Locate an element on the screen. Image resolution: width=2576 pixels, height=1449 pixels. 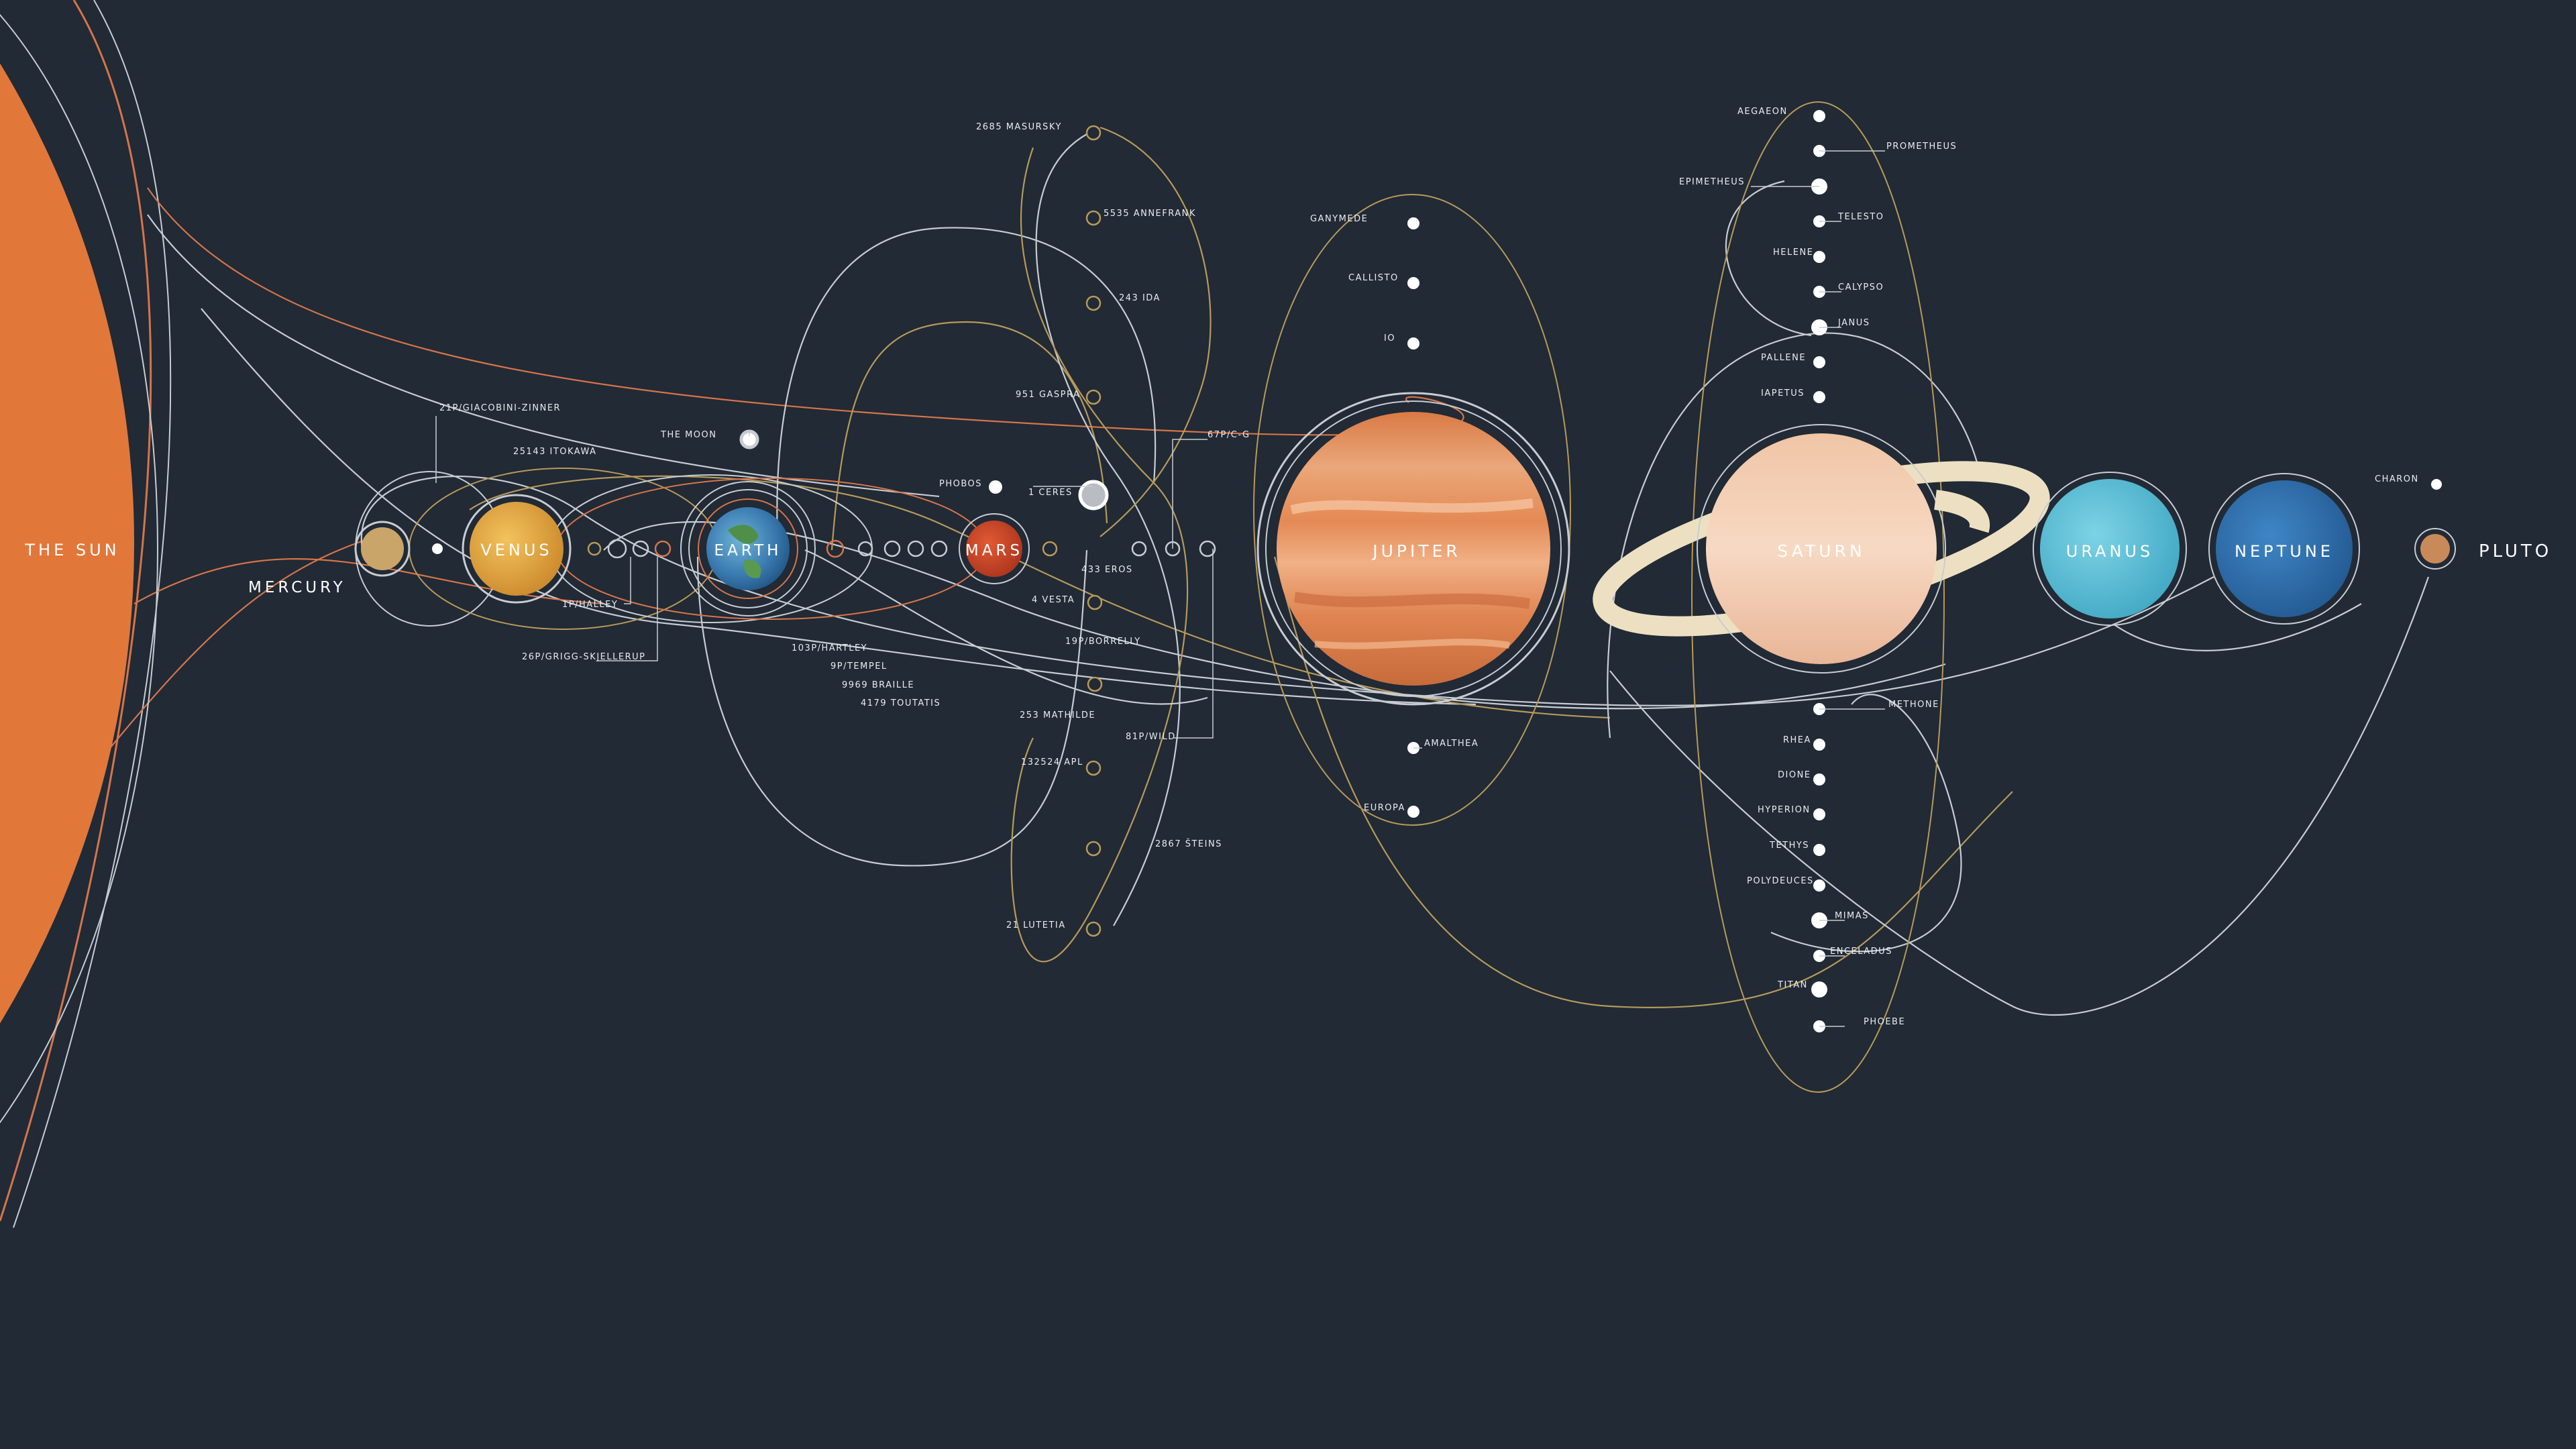
planet-mercury: MERCURY is located at coordinates (345, 558).